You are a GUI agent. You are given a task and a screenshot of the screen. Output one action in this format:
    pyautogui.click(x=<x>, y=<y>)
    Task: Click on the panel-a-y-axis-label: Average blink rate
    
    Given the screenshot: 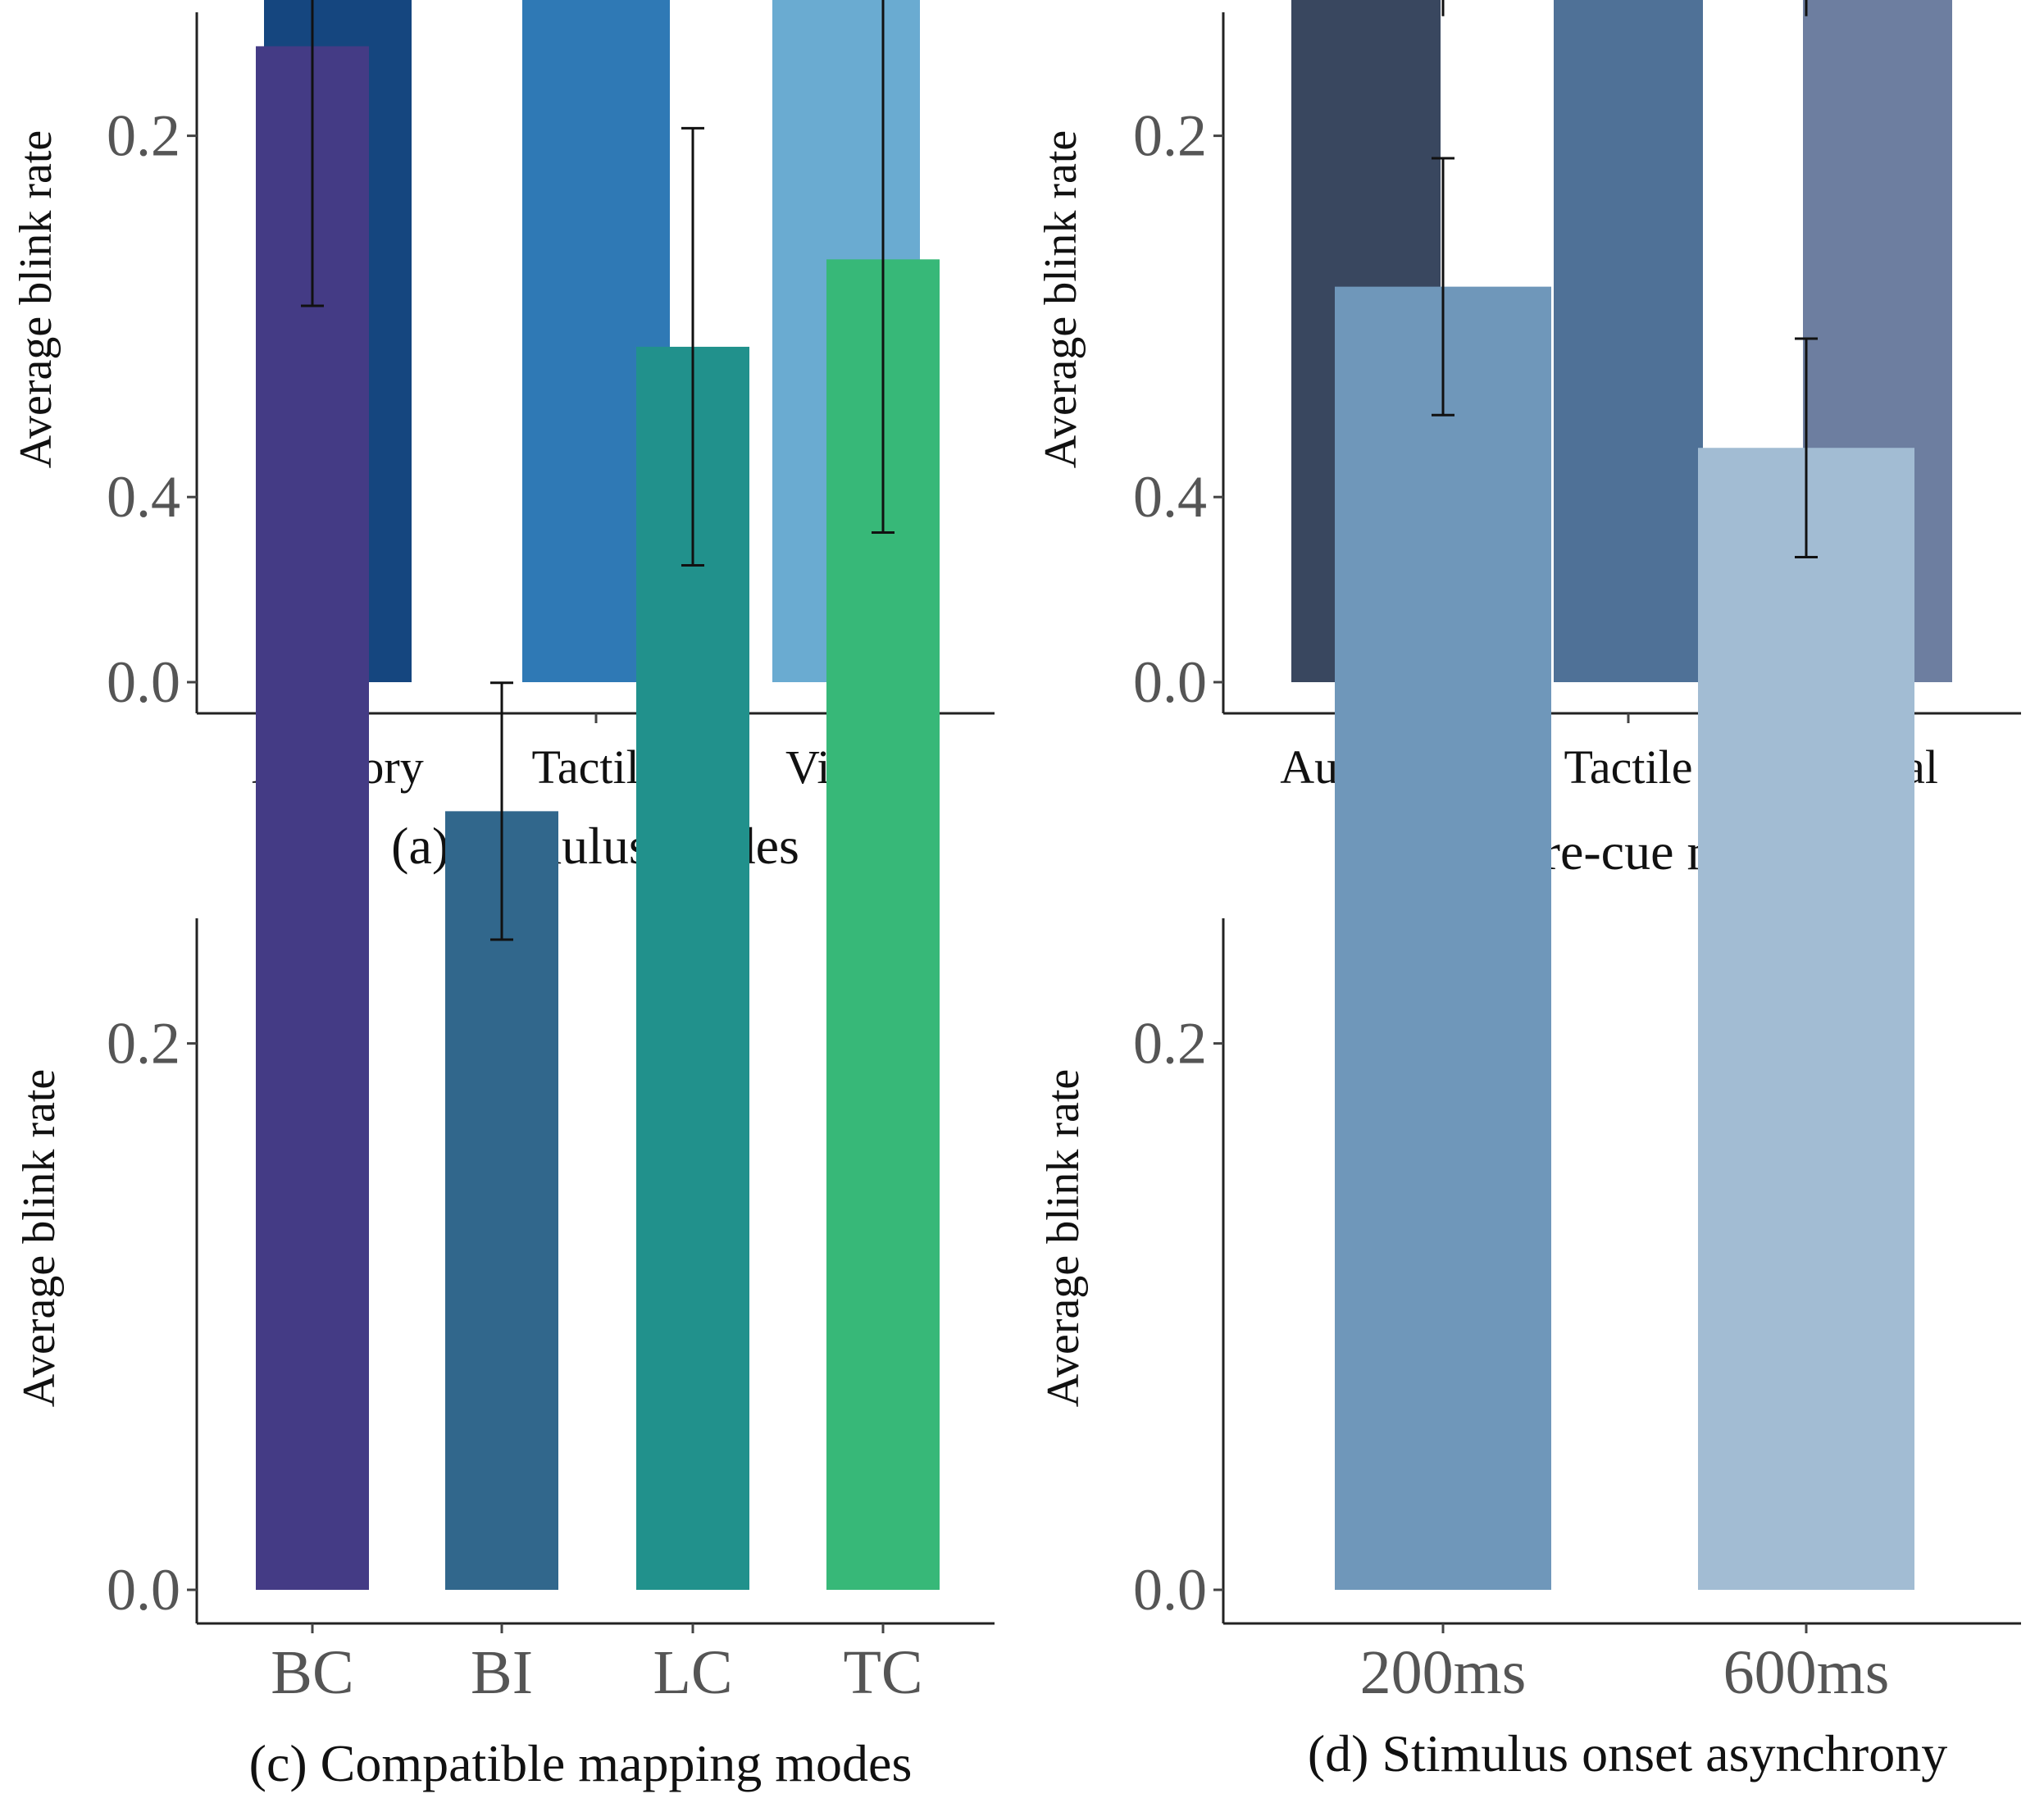 What is the action you would take?
    pyautogui.click(x=36, y=300)
    